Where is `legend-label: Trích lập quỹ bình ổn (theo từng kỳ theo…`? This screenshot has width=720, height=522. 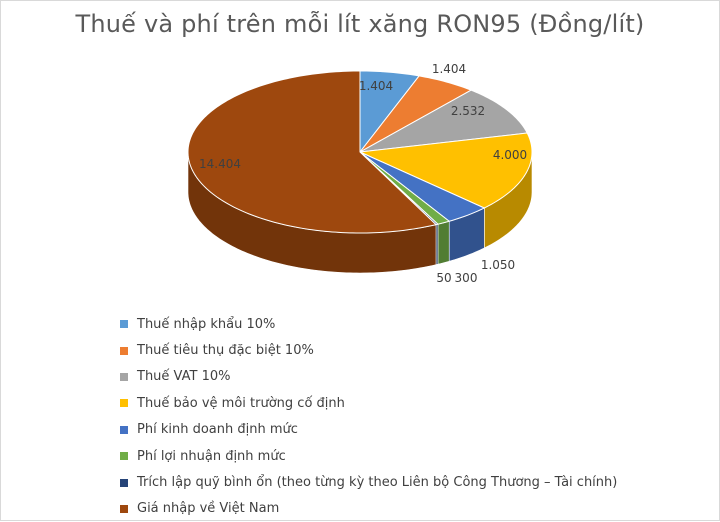 legend-label: Trích lập quỹ bình ổn (theo từng kỳ theo… is located at coordinates (377, 483).